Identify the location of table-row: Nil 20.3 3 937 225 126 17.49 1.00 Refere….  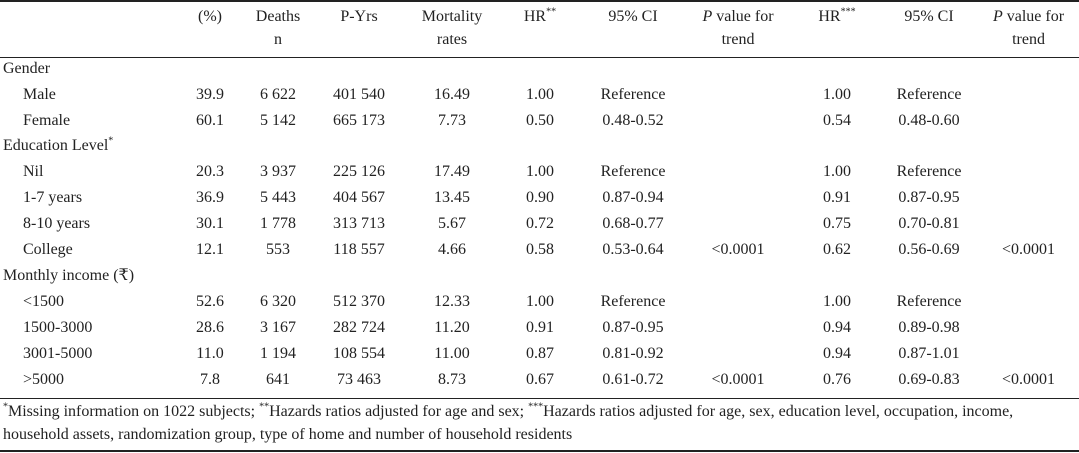
(539, 172).